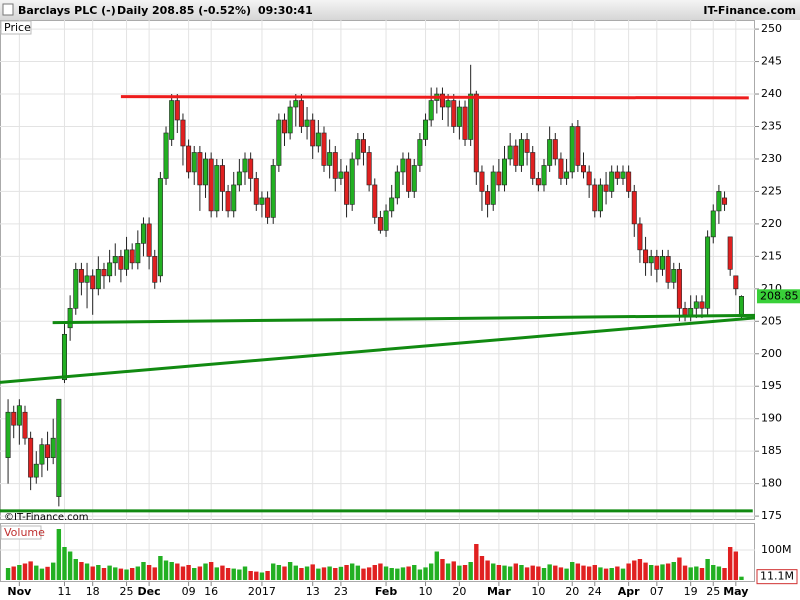 The width and height of the screenshot is (800, 600). I want to click on x-tick-label: Nov, so click(19, 591).